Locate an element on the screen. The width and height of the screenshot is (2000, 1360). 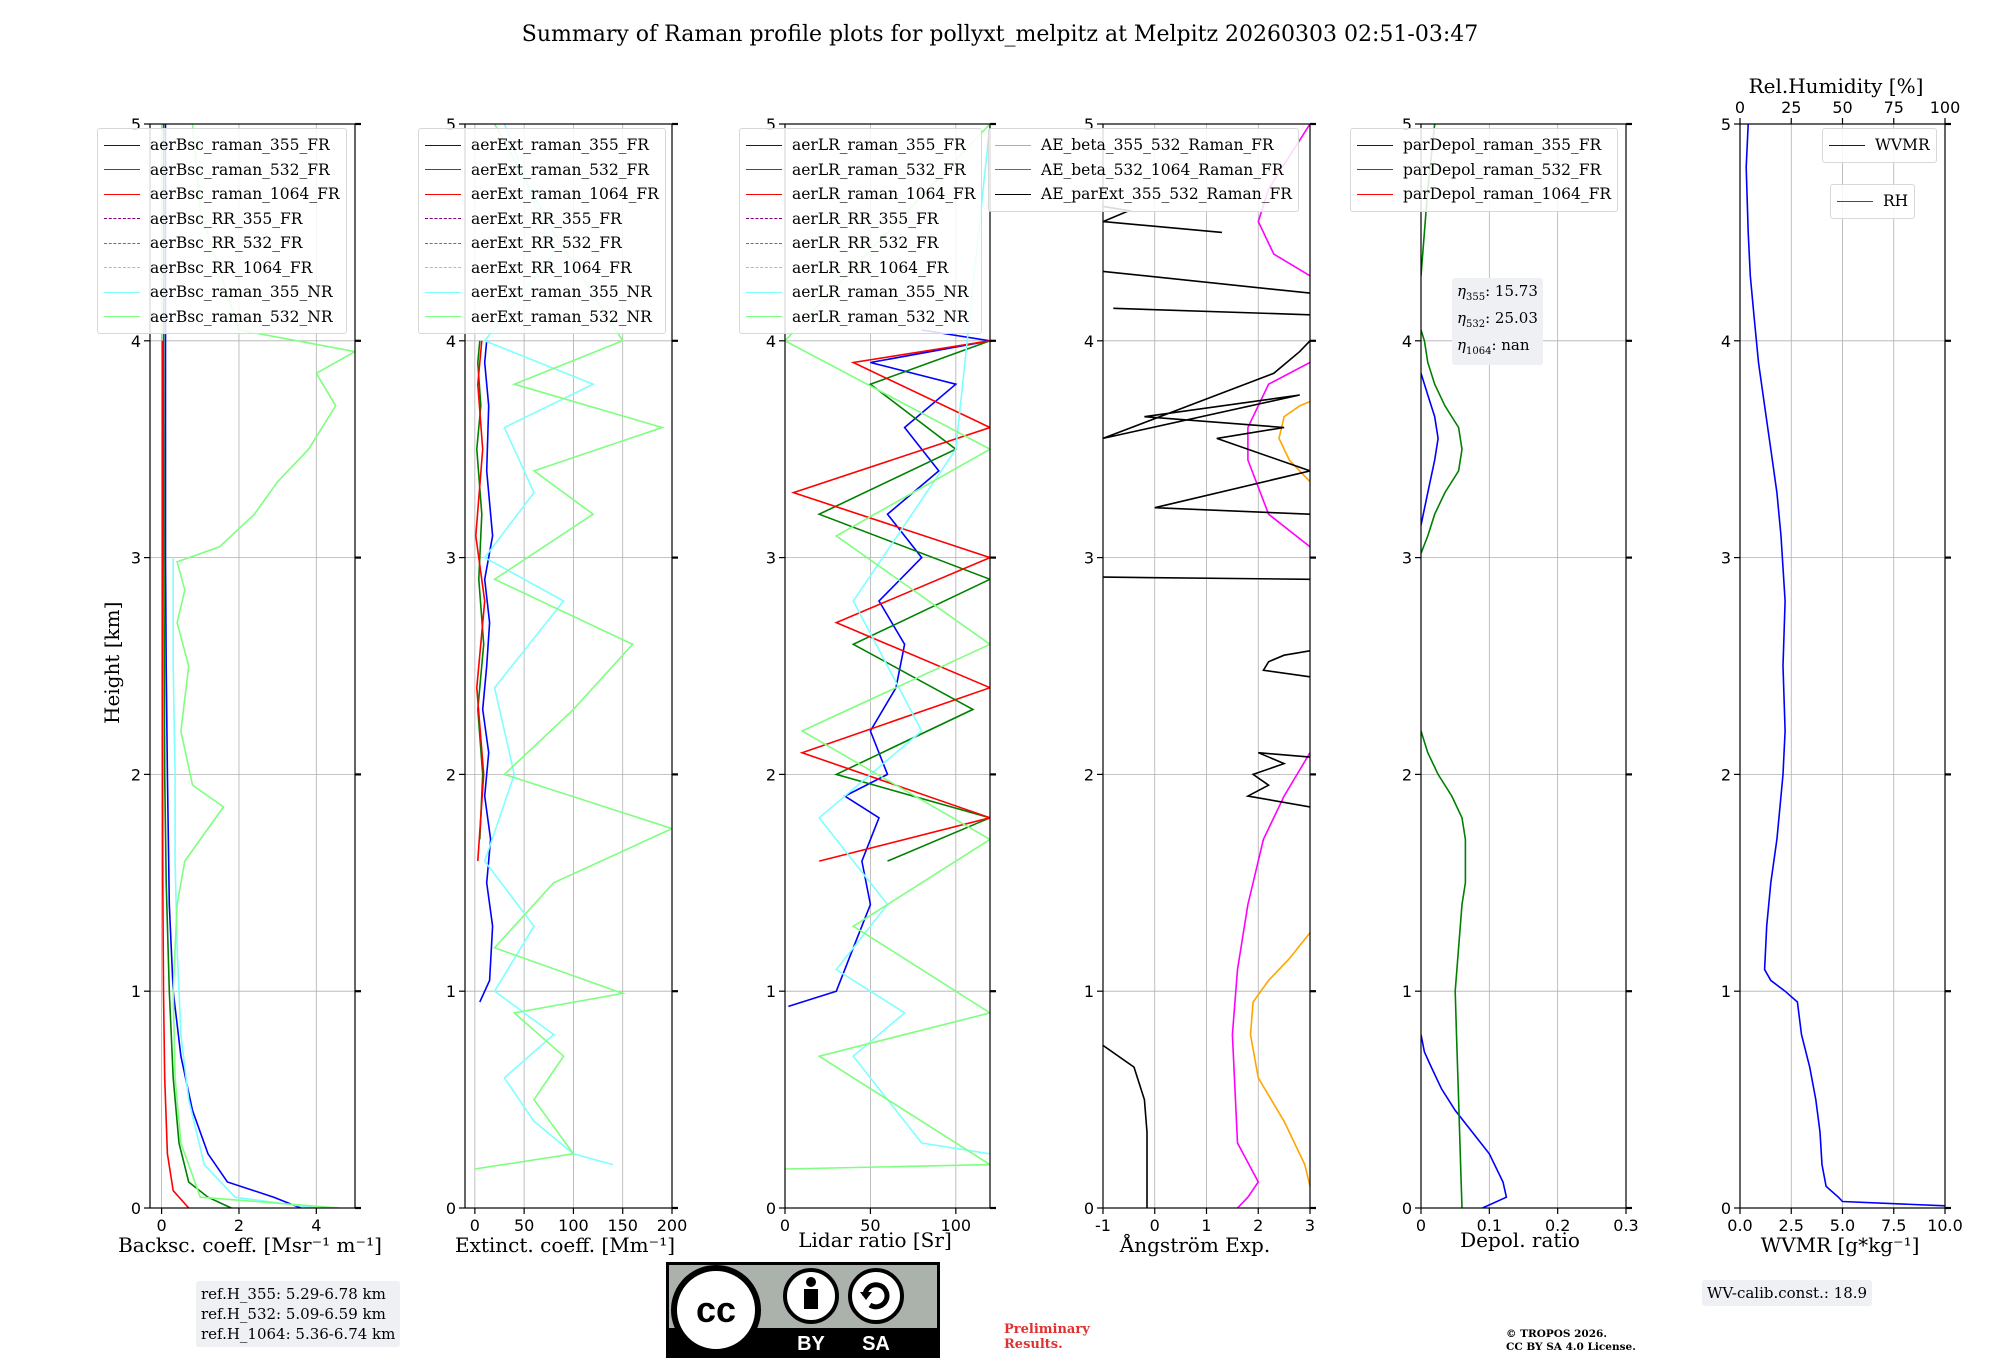
wv-calib-box: WV-calib.const.: 18.9 is located at coordinates (1787, 1293).